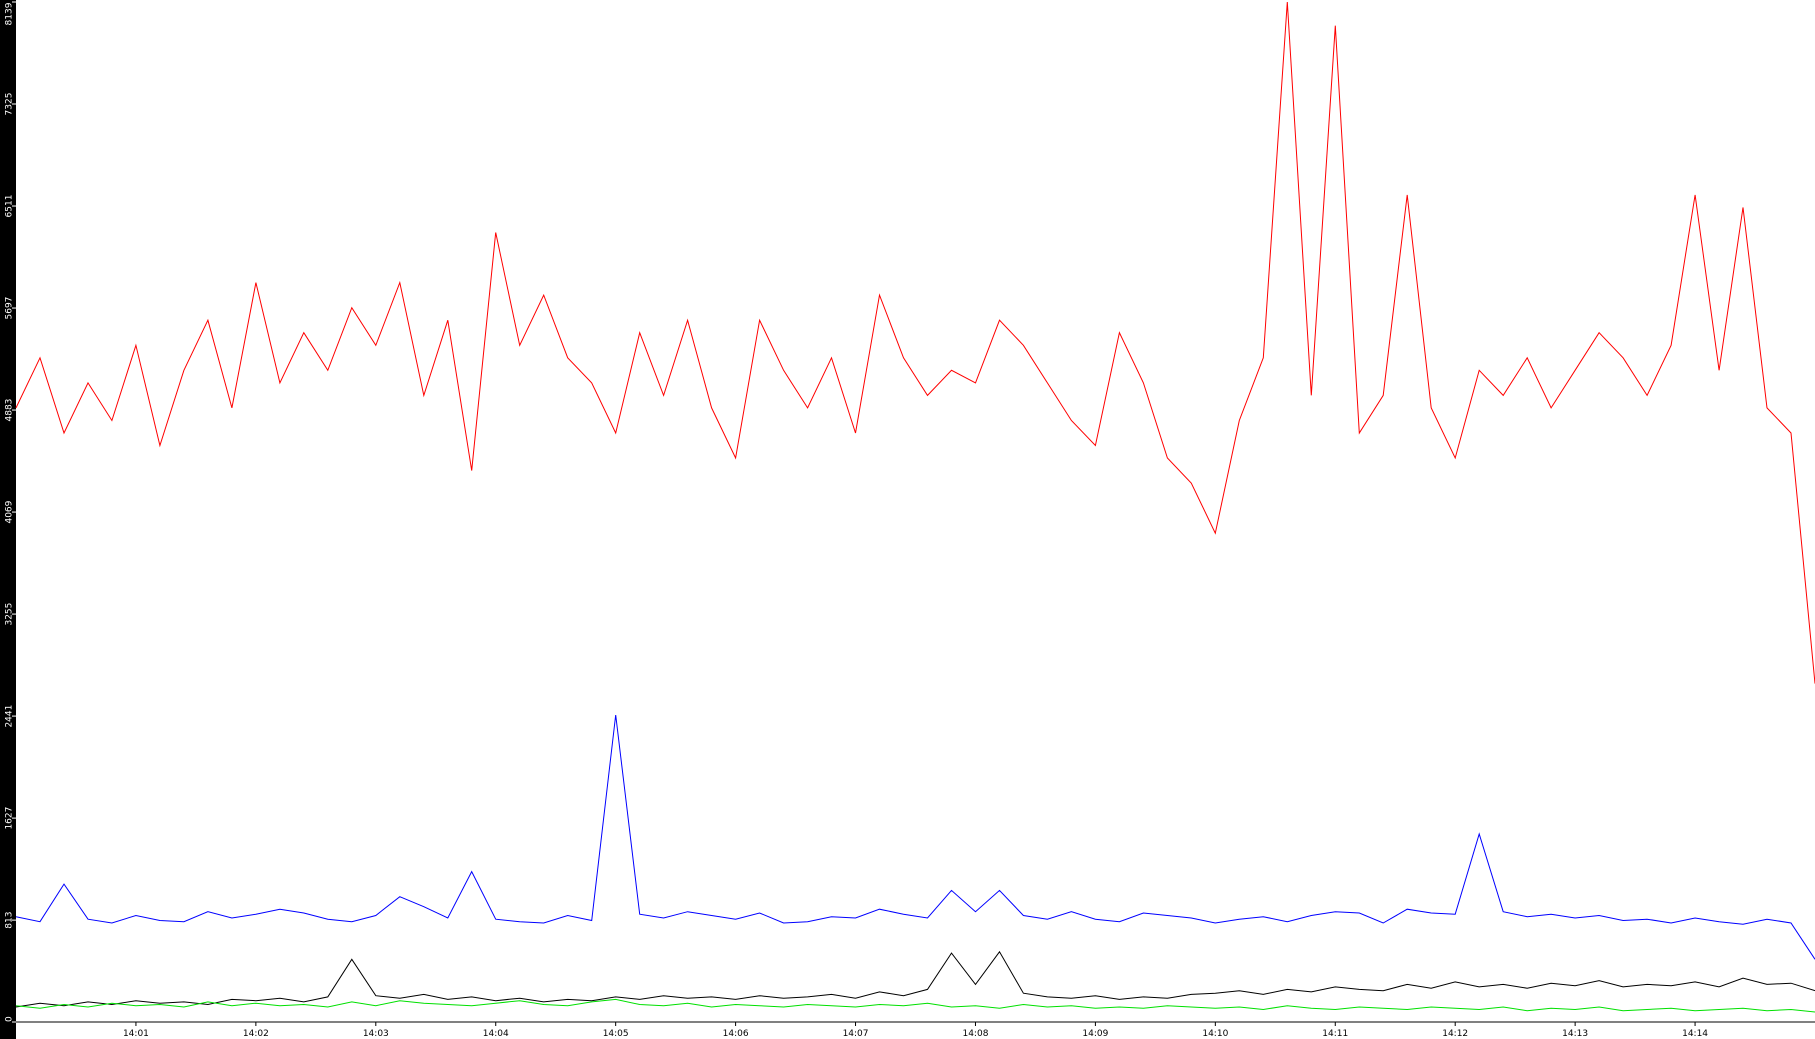 Image resolution: width=1815 pixels, height=1039 pixels. Describe the element at coordinates (10, 511) in the screenshot. I see `y-tick-label: 4069` at that location.